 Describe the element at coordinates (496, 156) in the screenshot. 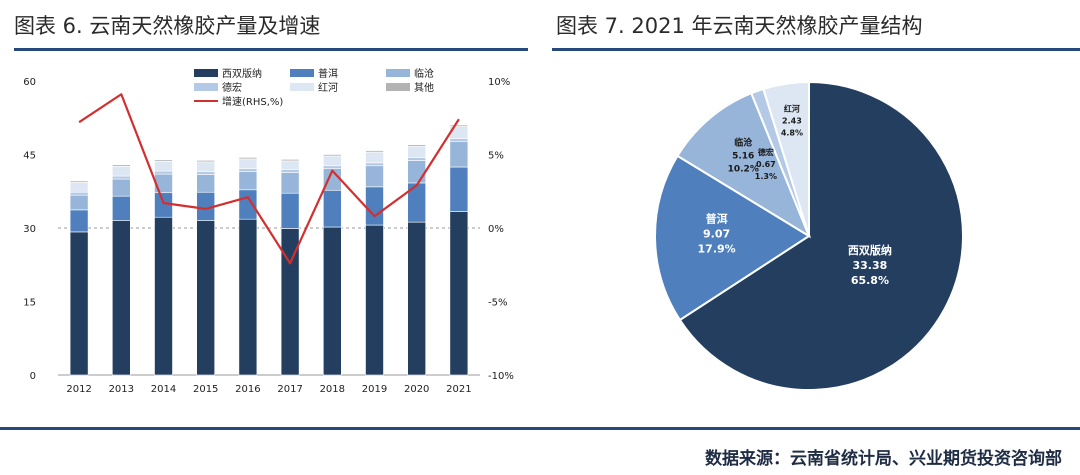

I see `y2-tick-label: 5%` at that location.